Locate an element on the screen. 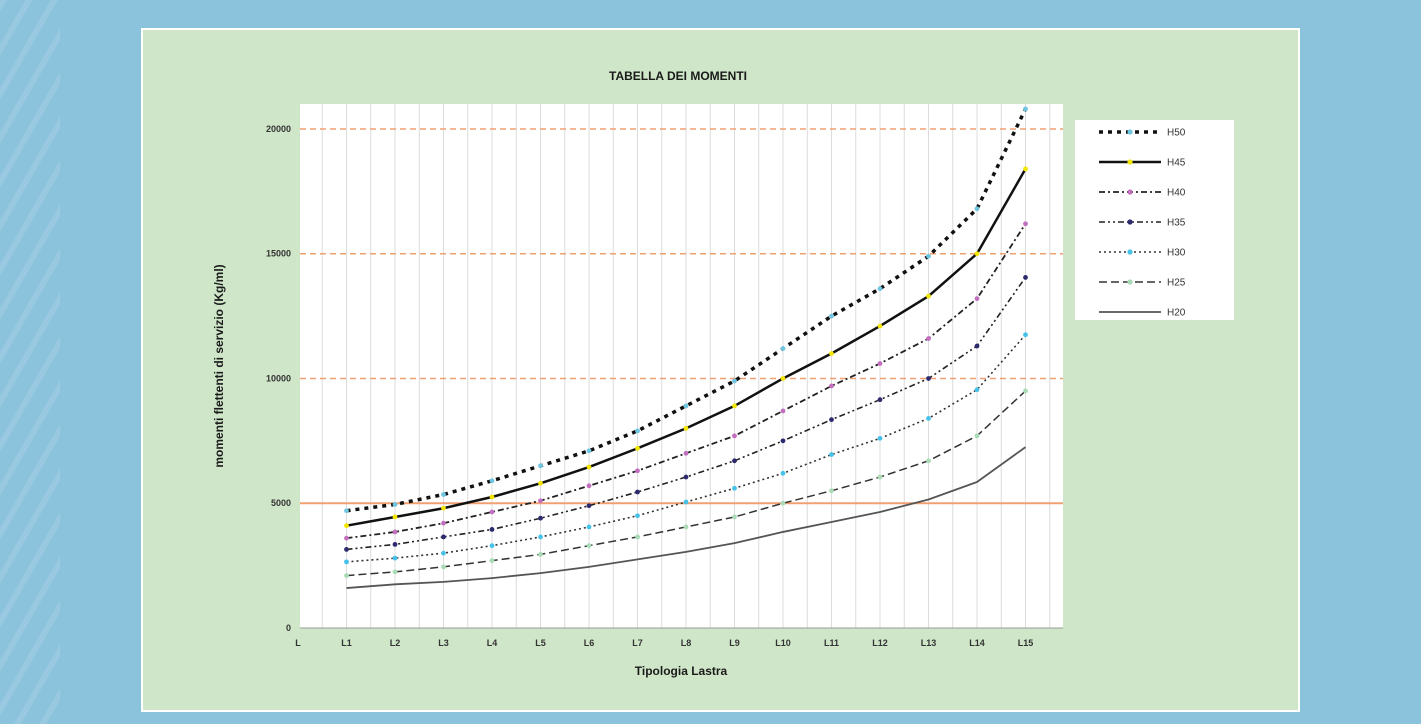 The image size is (1421, 724). chart-title: TABELLA DEI MOMENTI is located at coordinates (678, 76).